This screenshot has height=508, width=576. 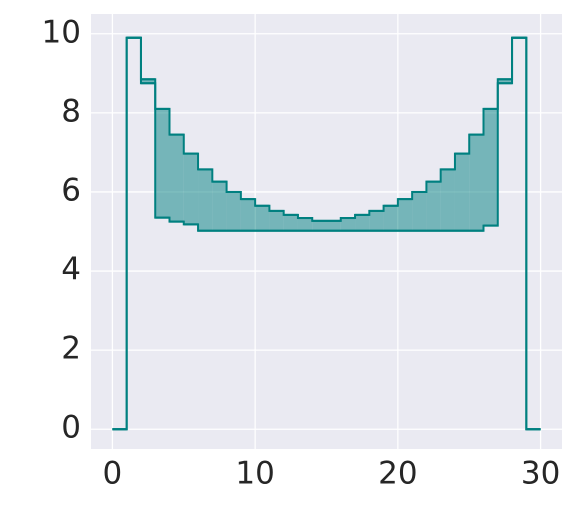 What do you see at coordinates (61, 32) in the screenshot?
I see `y-tick-label: 10` at bounding box center [61, 32].